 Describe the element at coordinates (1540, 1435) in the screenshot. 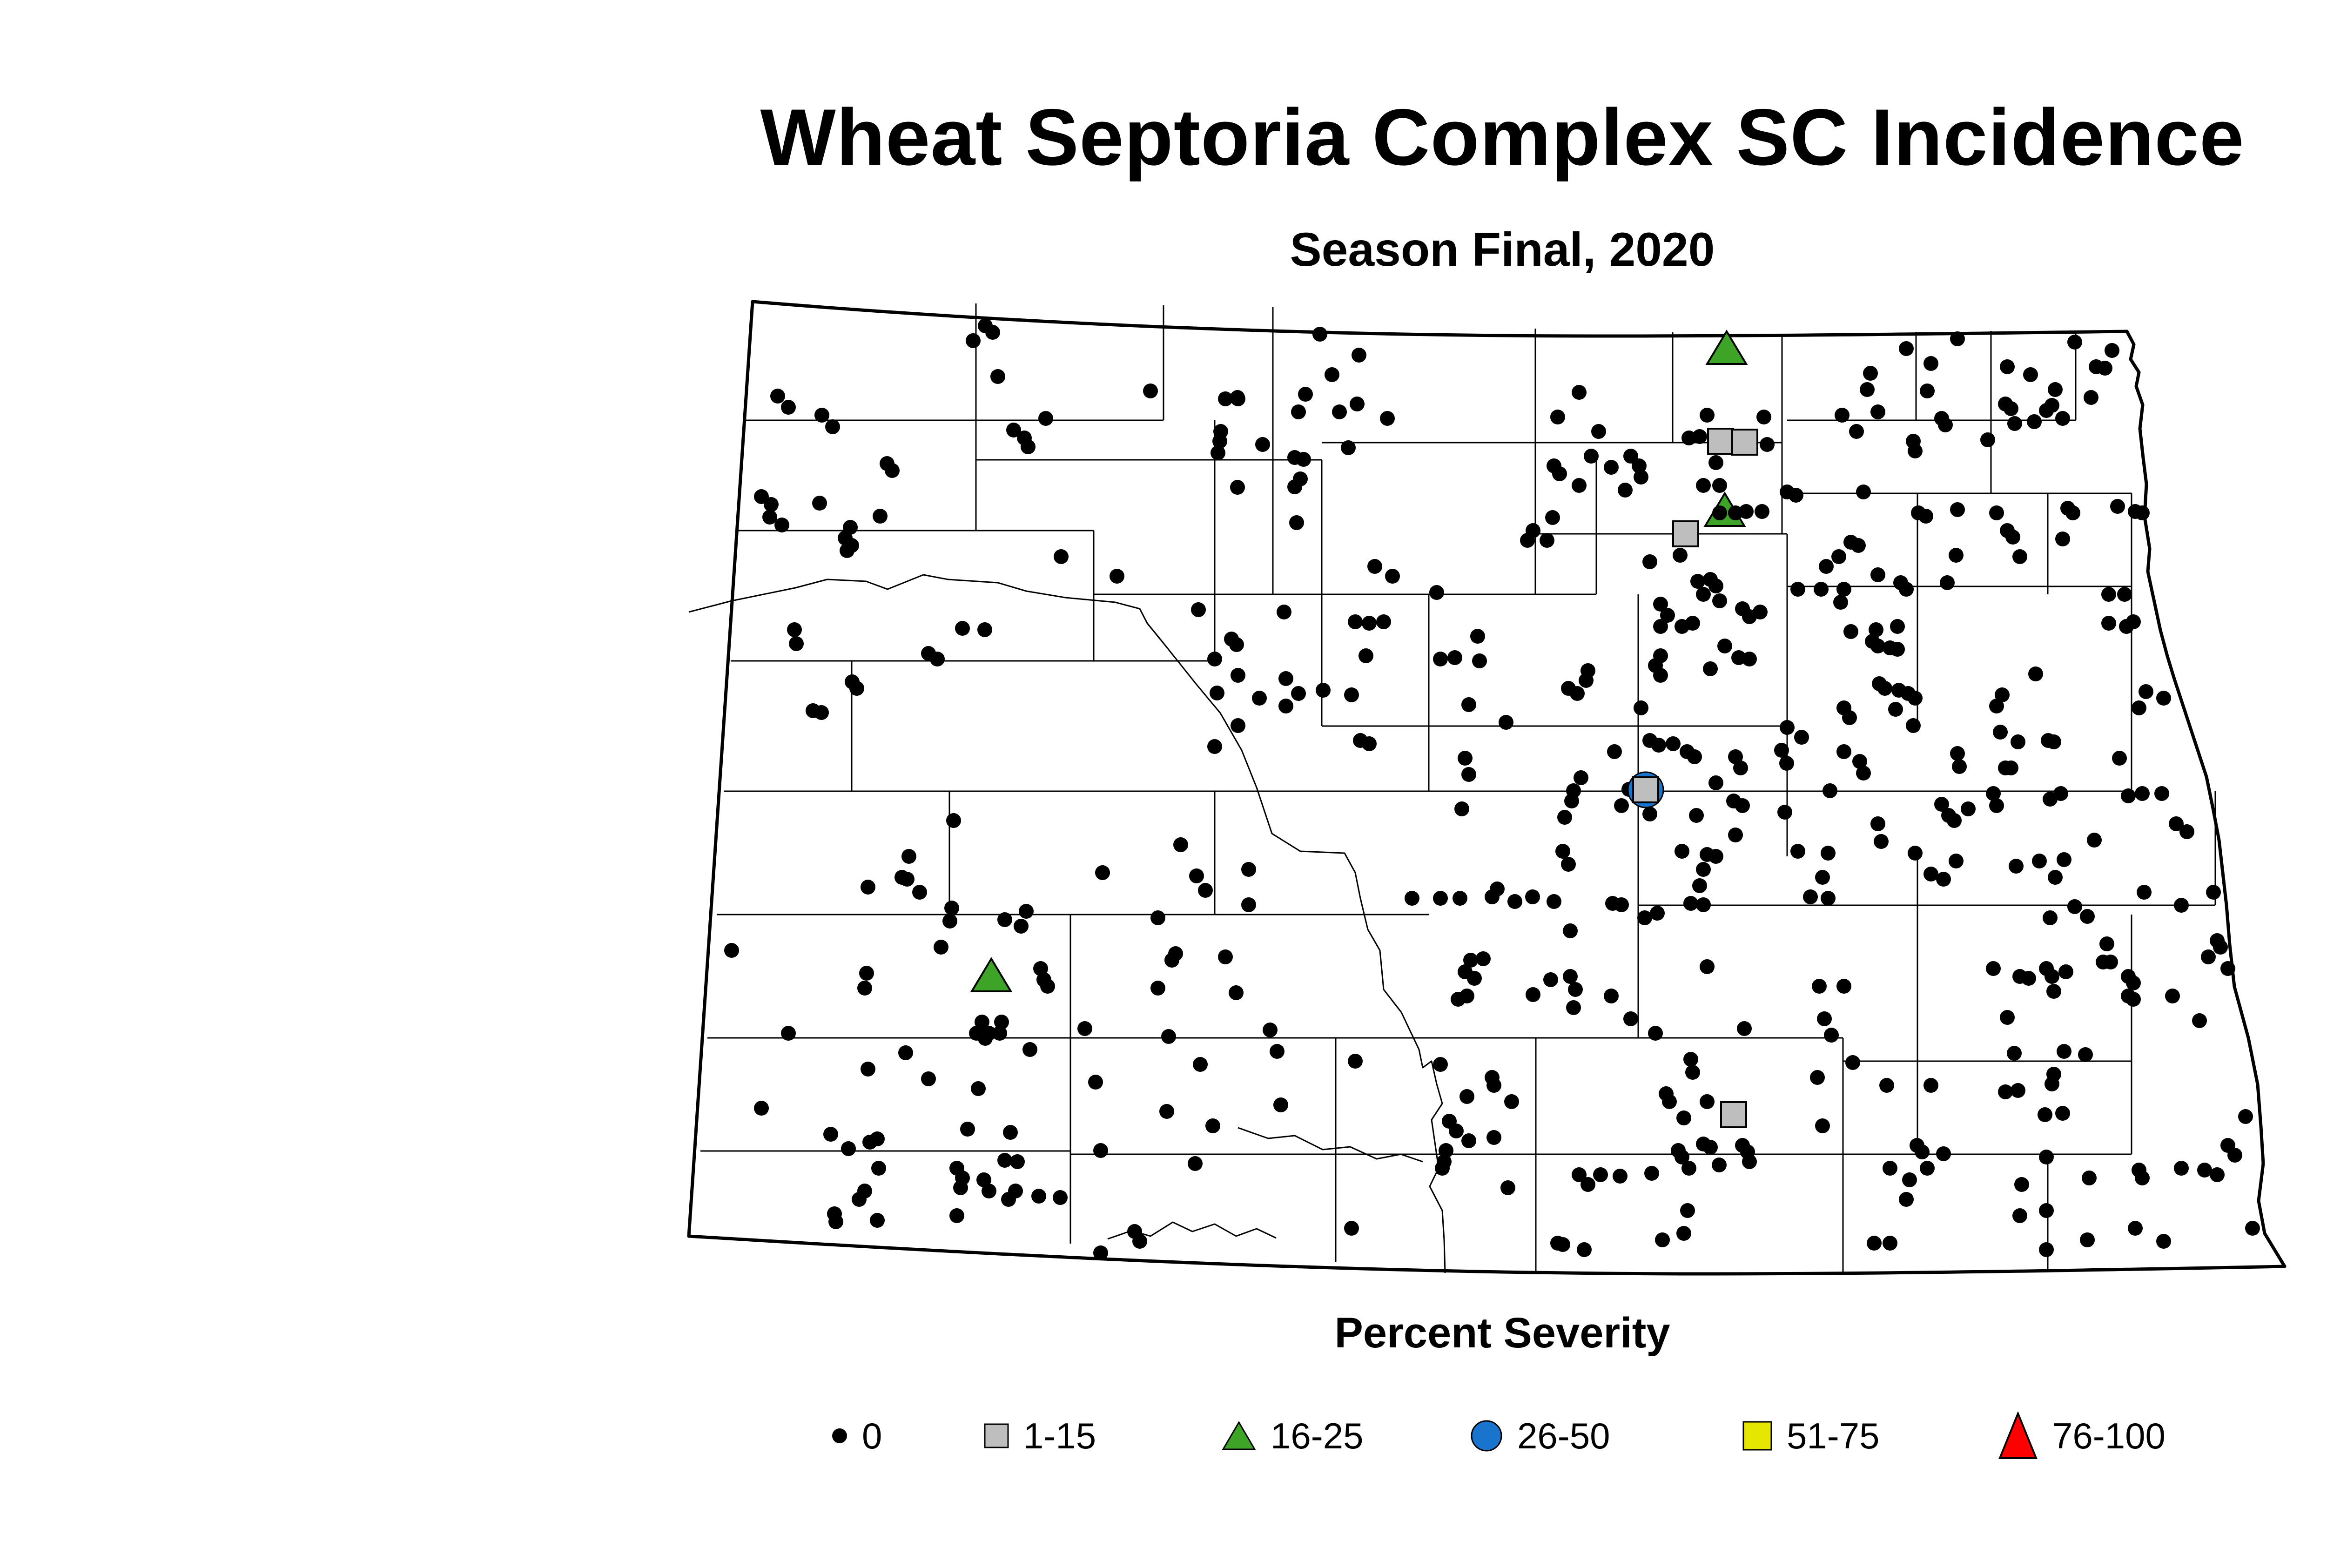

I see `legend-item-26-50: 26-50` at that location.